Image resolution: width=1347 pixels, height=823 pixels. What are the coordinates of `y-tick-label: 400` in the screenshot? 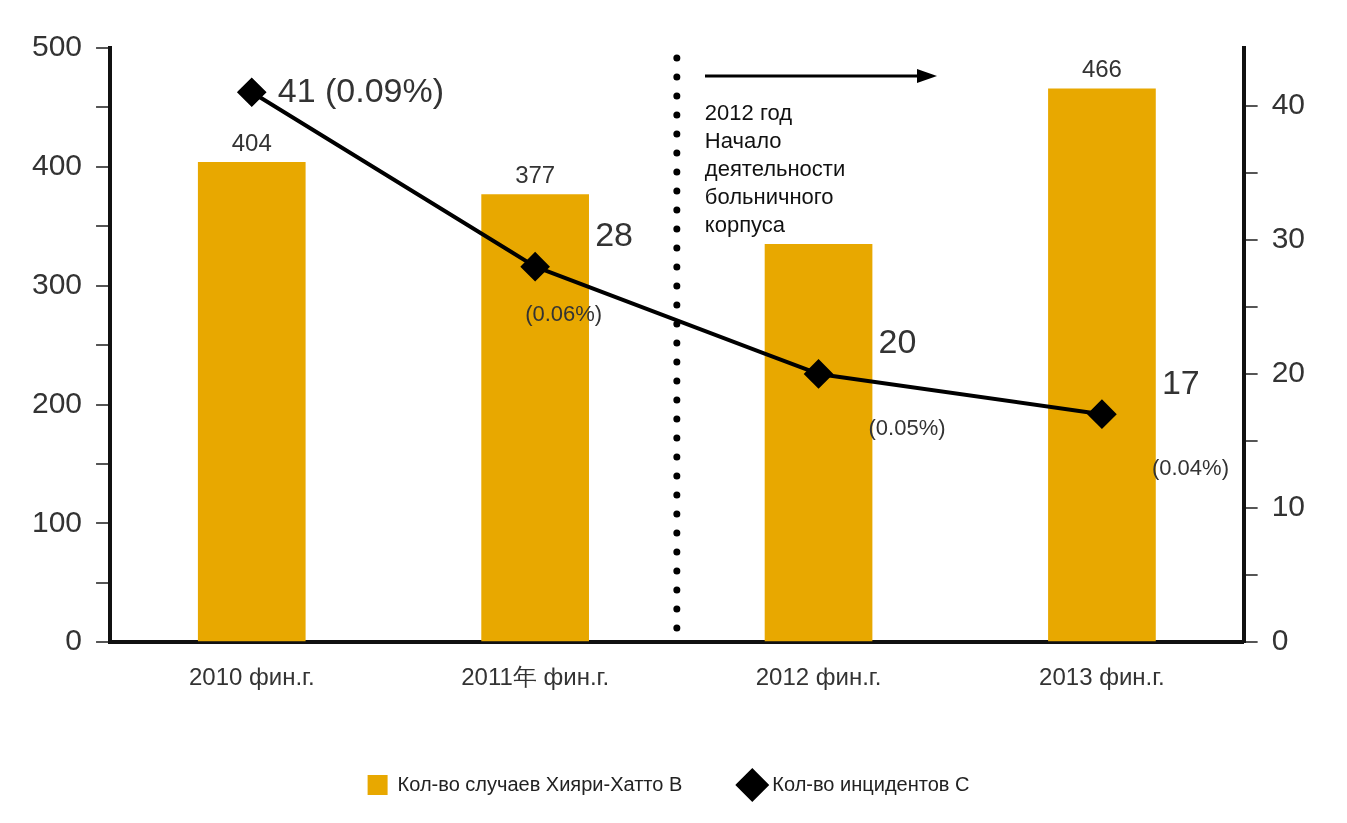 It's located at (57, 165).